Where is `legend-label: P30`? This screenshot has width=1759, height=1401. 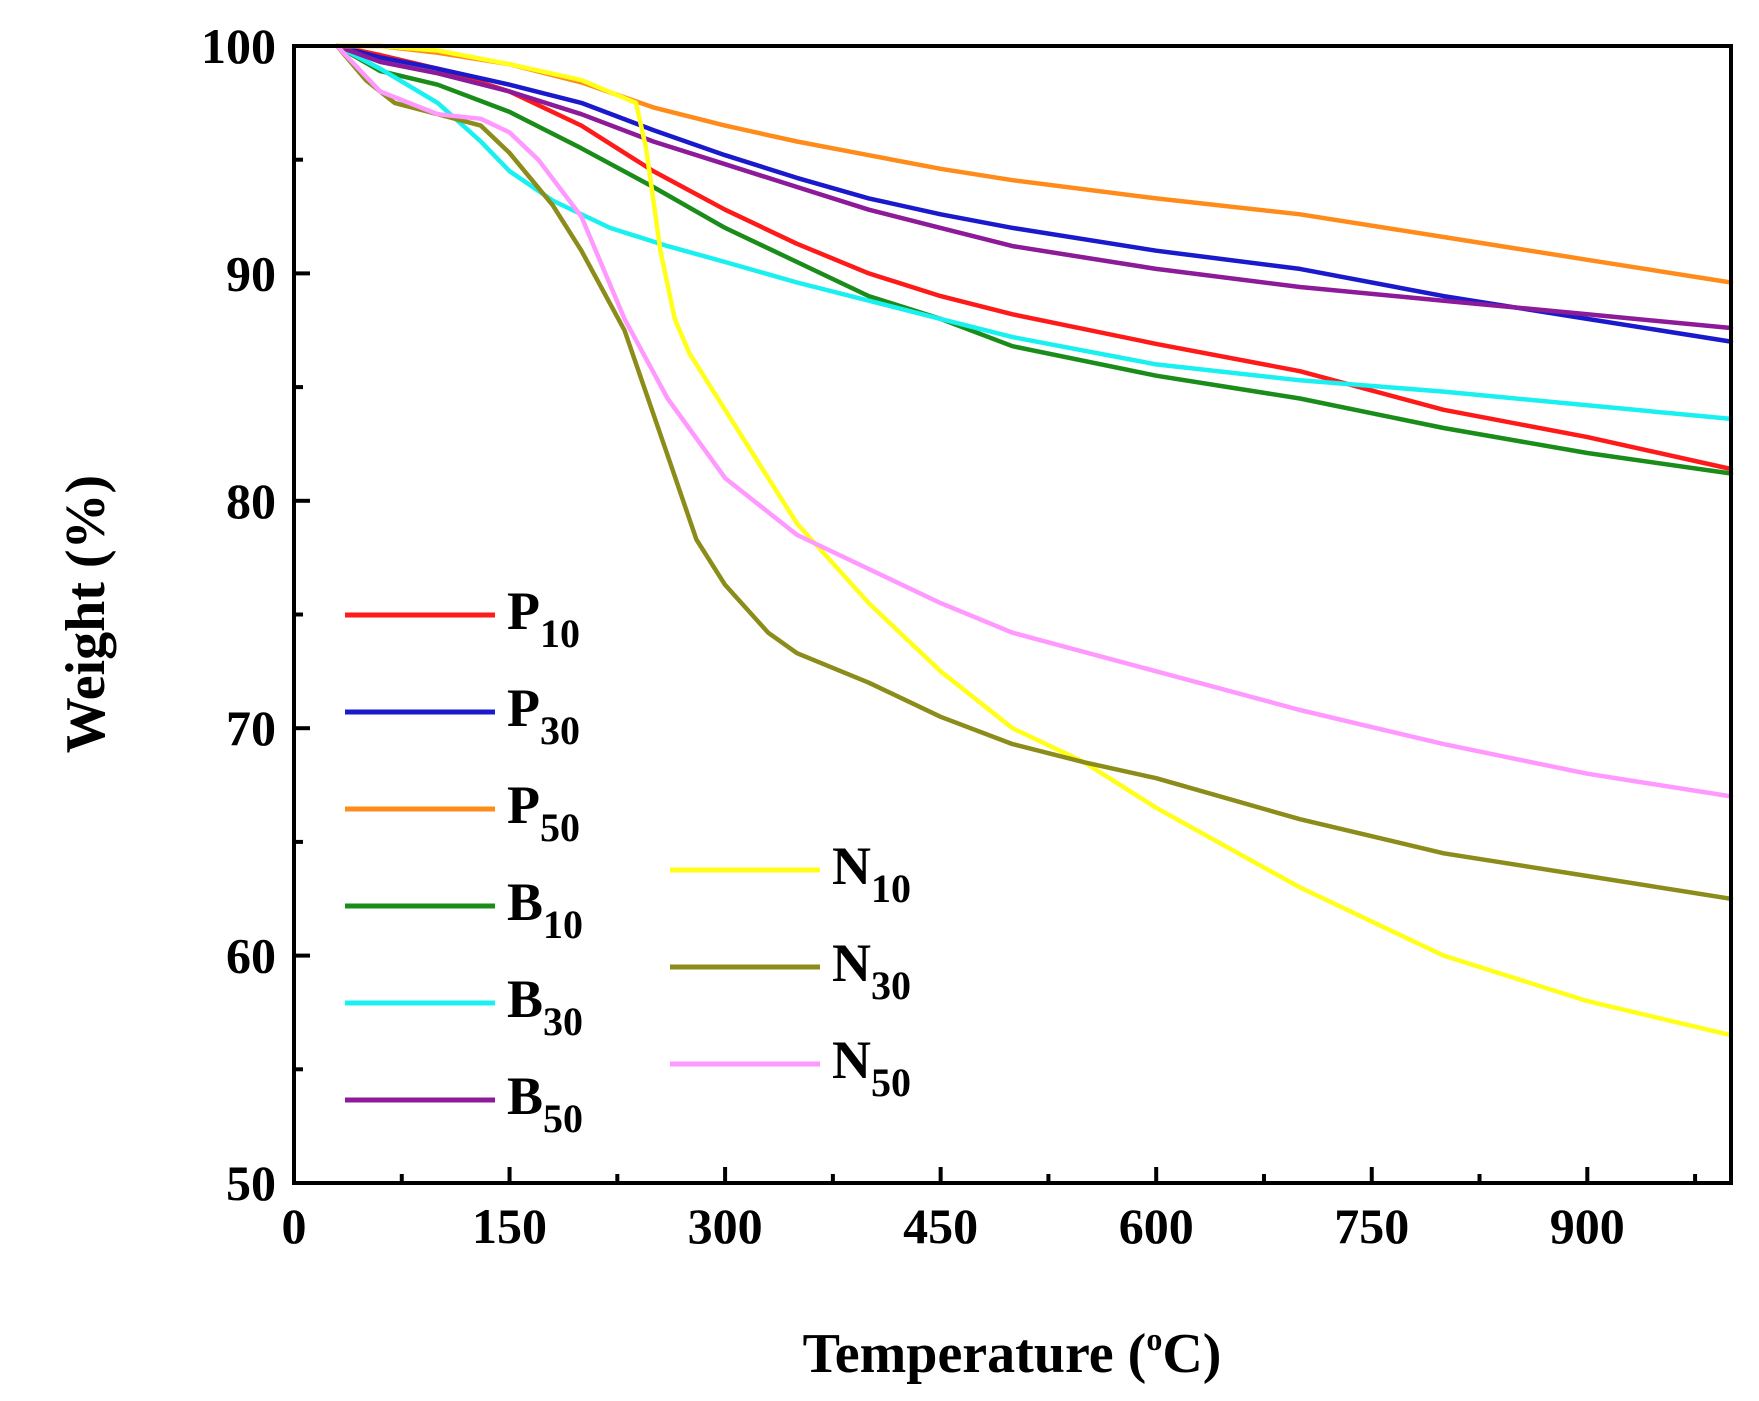 legend-label: P30 is located at coordinates (543, 715).